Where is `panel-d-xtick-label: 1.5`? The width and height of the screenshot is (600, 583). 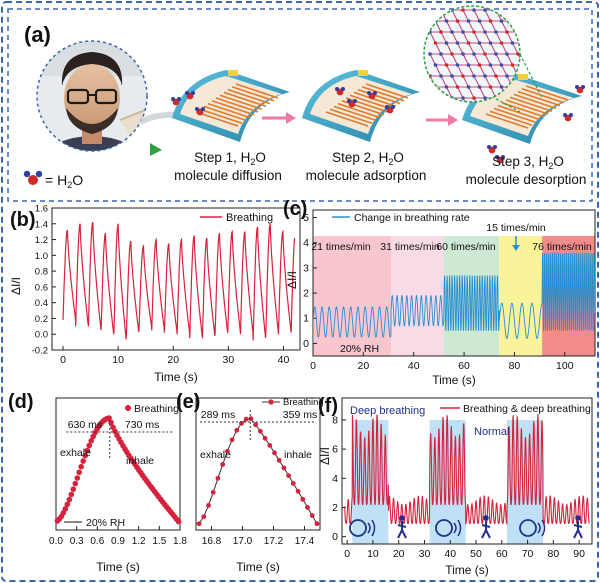
panel-d-xtick-label: 1.5 is located at coordinates (159, 541).